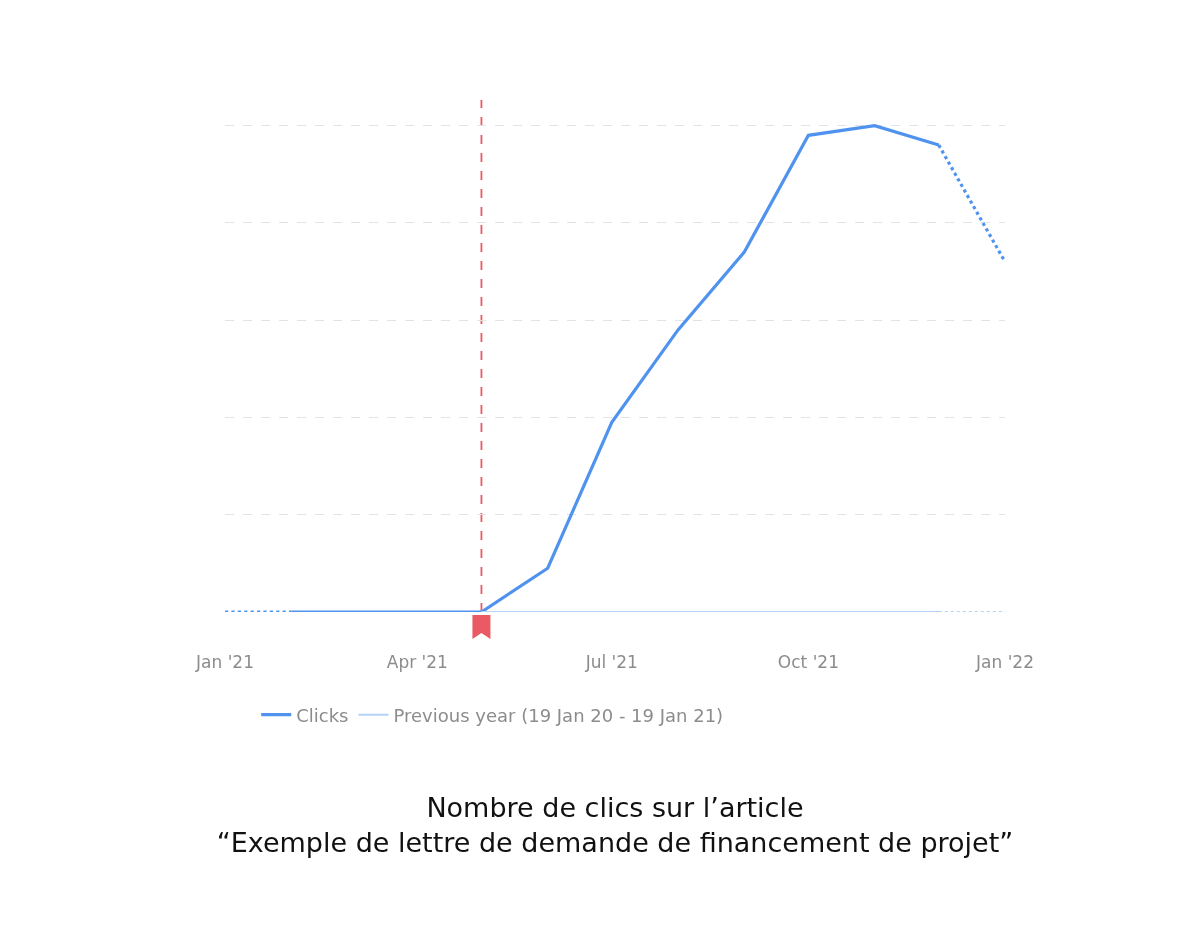 The width and height of the screenshot is (1200, 927). I want to click on legend-label: Previous year (19 Jan 20 - 19 Jan 21), so click(558, 715).